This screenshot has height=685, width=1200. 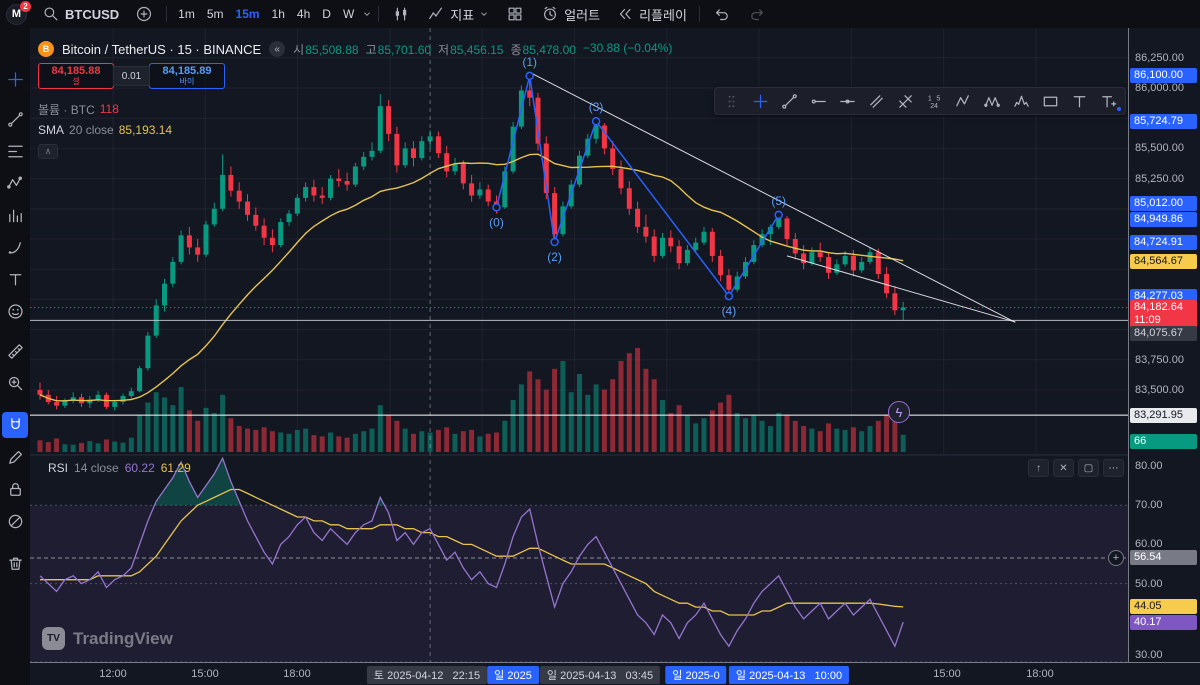 I want to click on sidebar-delete-tool, so click(x=15, y=563).